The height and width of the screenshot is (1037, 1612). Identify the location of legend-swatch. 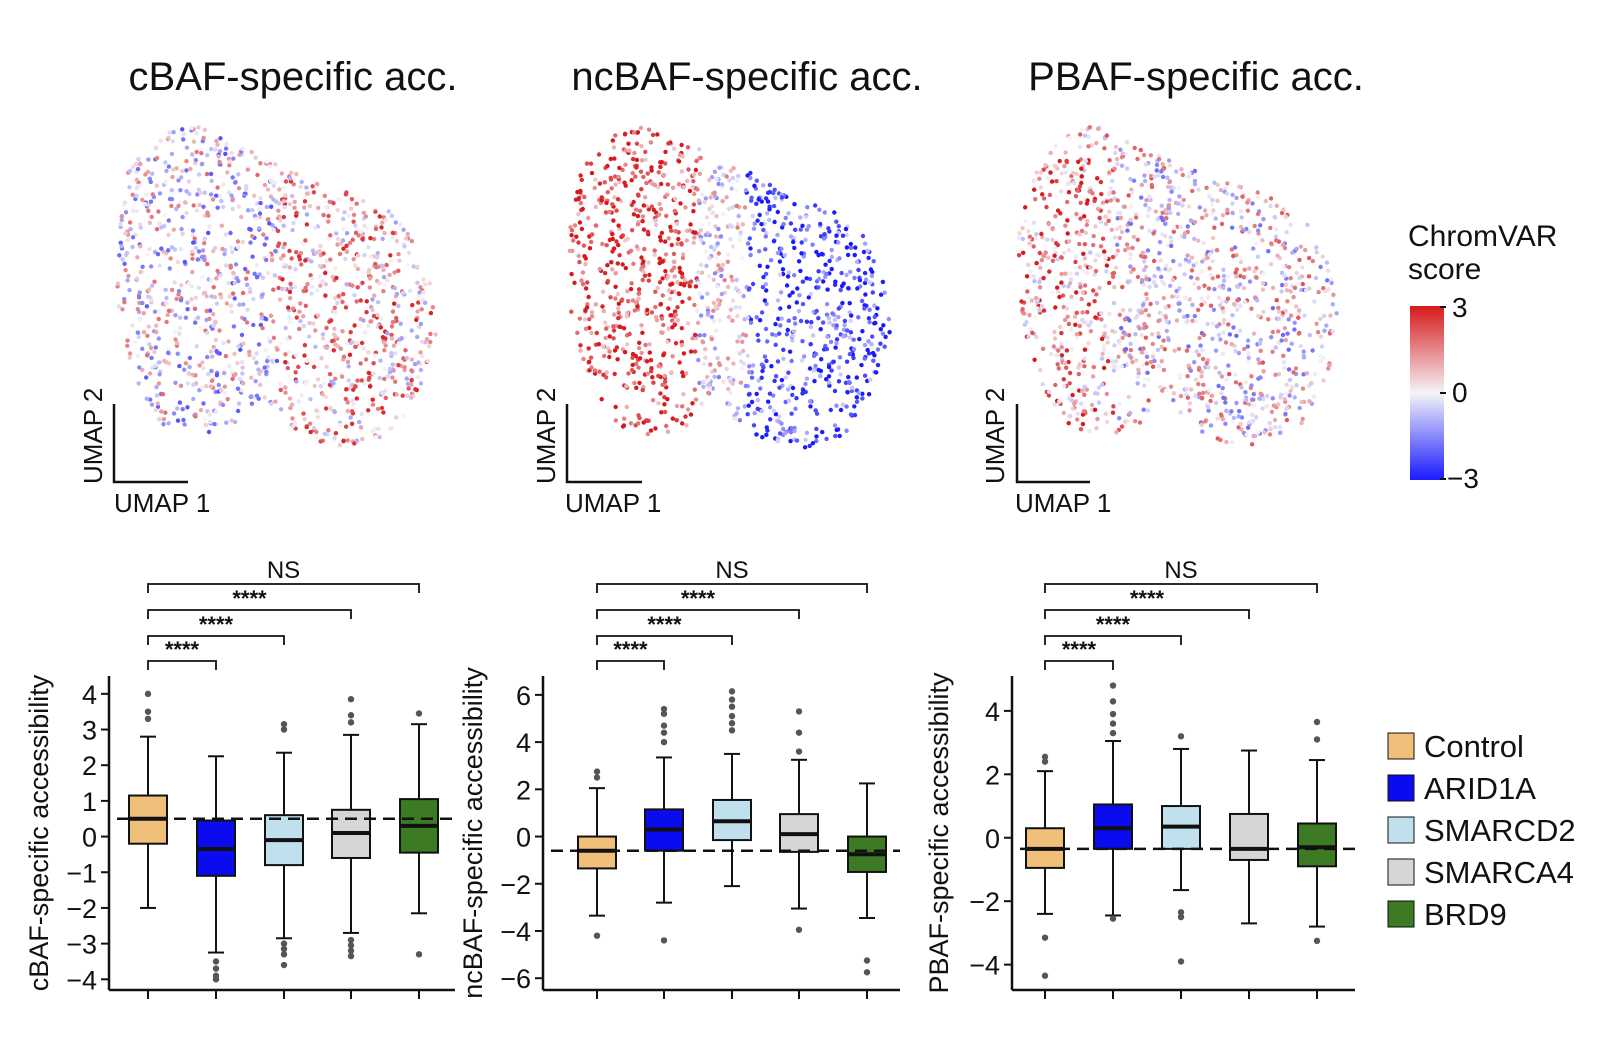
(1401, 746).